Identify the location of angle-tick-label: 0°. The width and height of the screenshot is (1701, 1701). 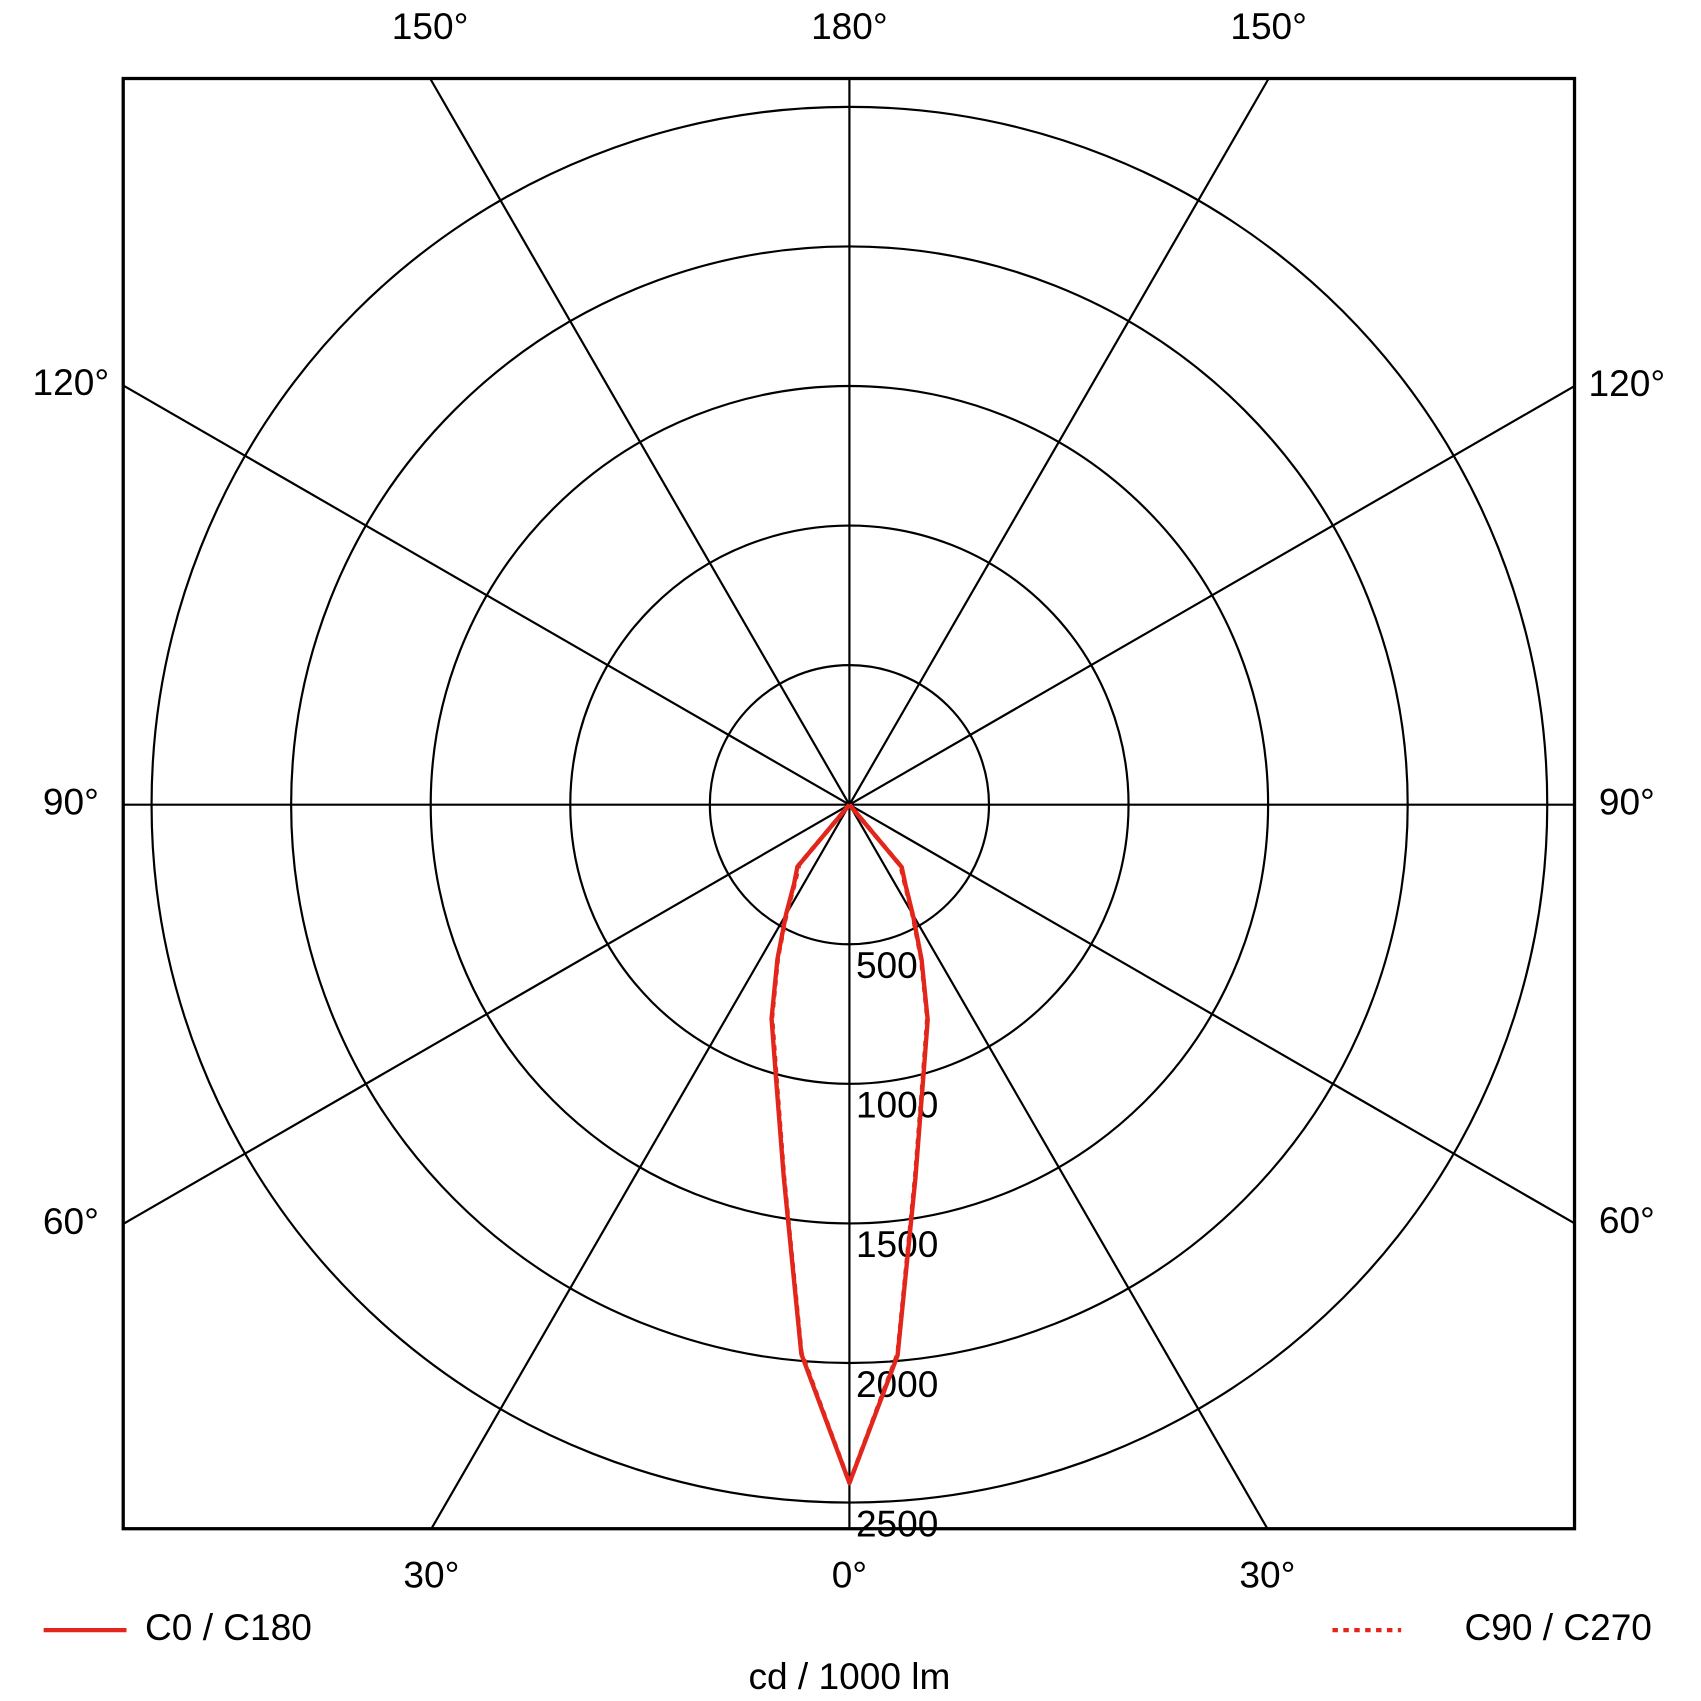
(849, 1575).